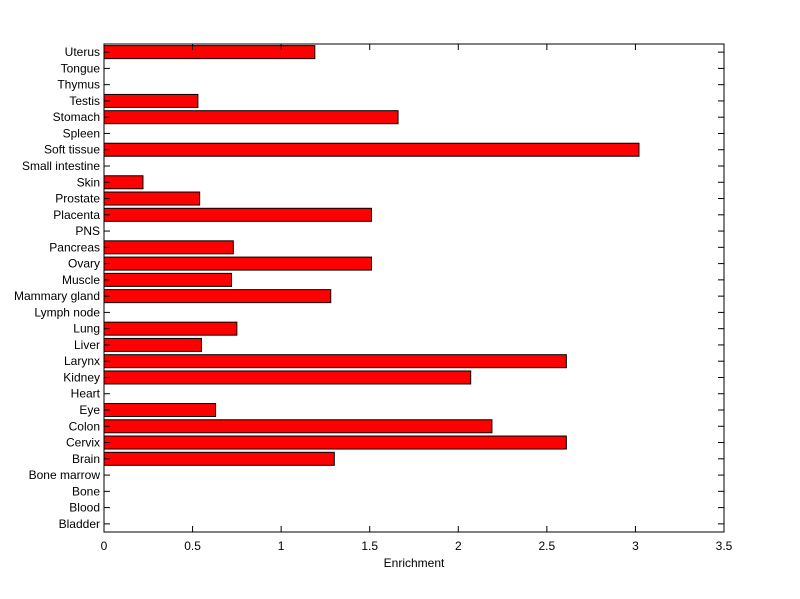 The image size is (800, 599). What do you see at coordinates (298, 426) in the screenshot?
I see `bar-colon` at bounding box center [298, 426].